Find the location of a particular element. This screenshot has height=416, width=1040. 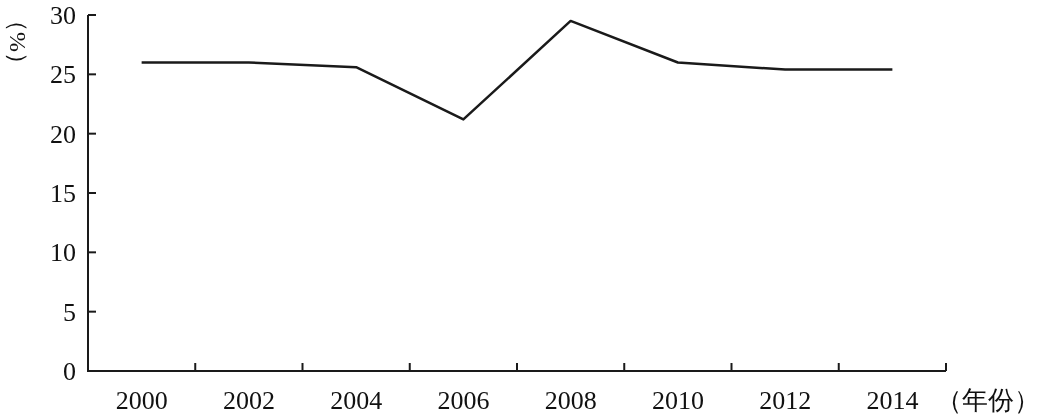

x-tick-label: 2014 is located at coordinates (892, 400).